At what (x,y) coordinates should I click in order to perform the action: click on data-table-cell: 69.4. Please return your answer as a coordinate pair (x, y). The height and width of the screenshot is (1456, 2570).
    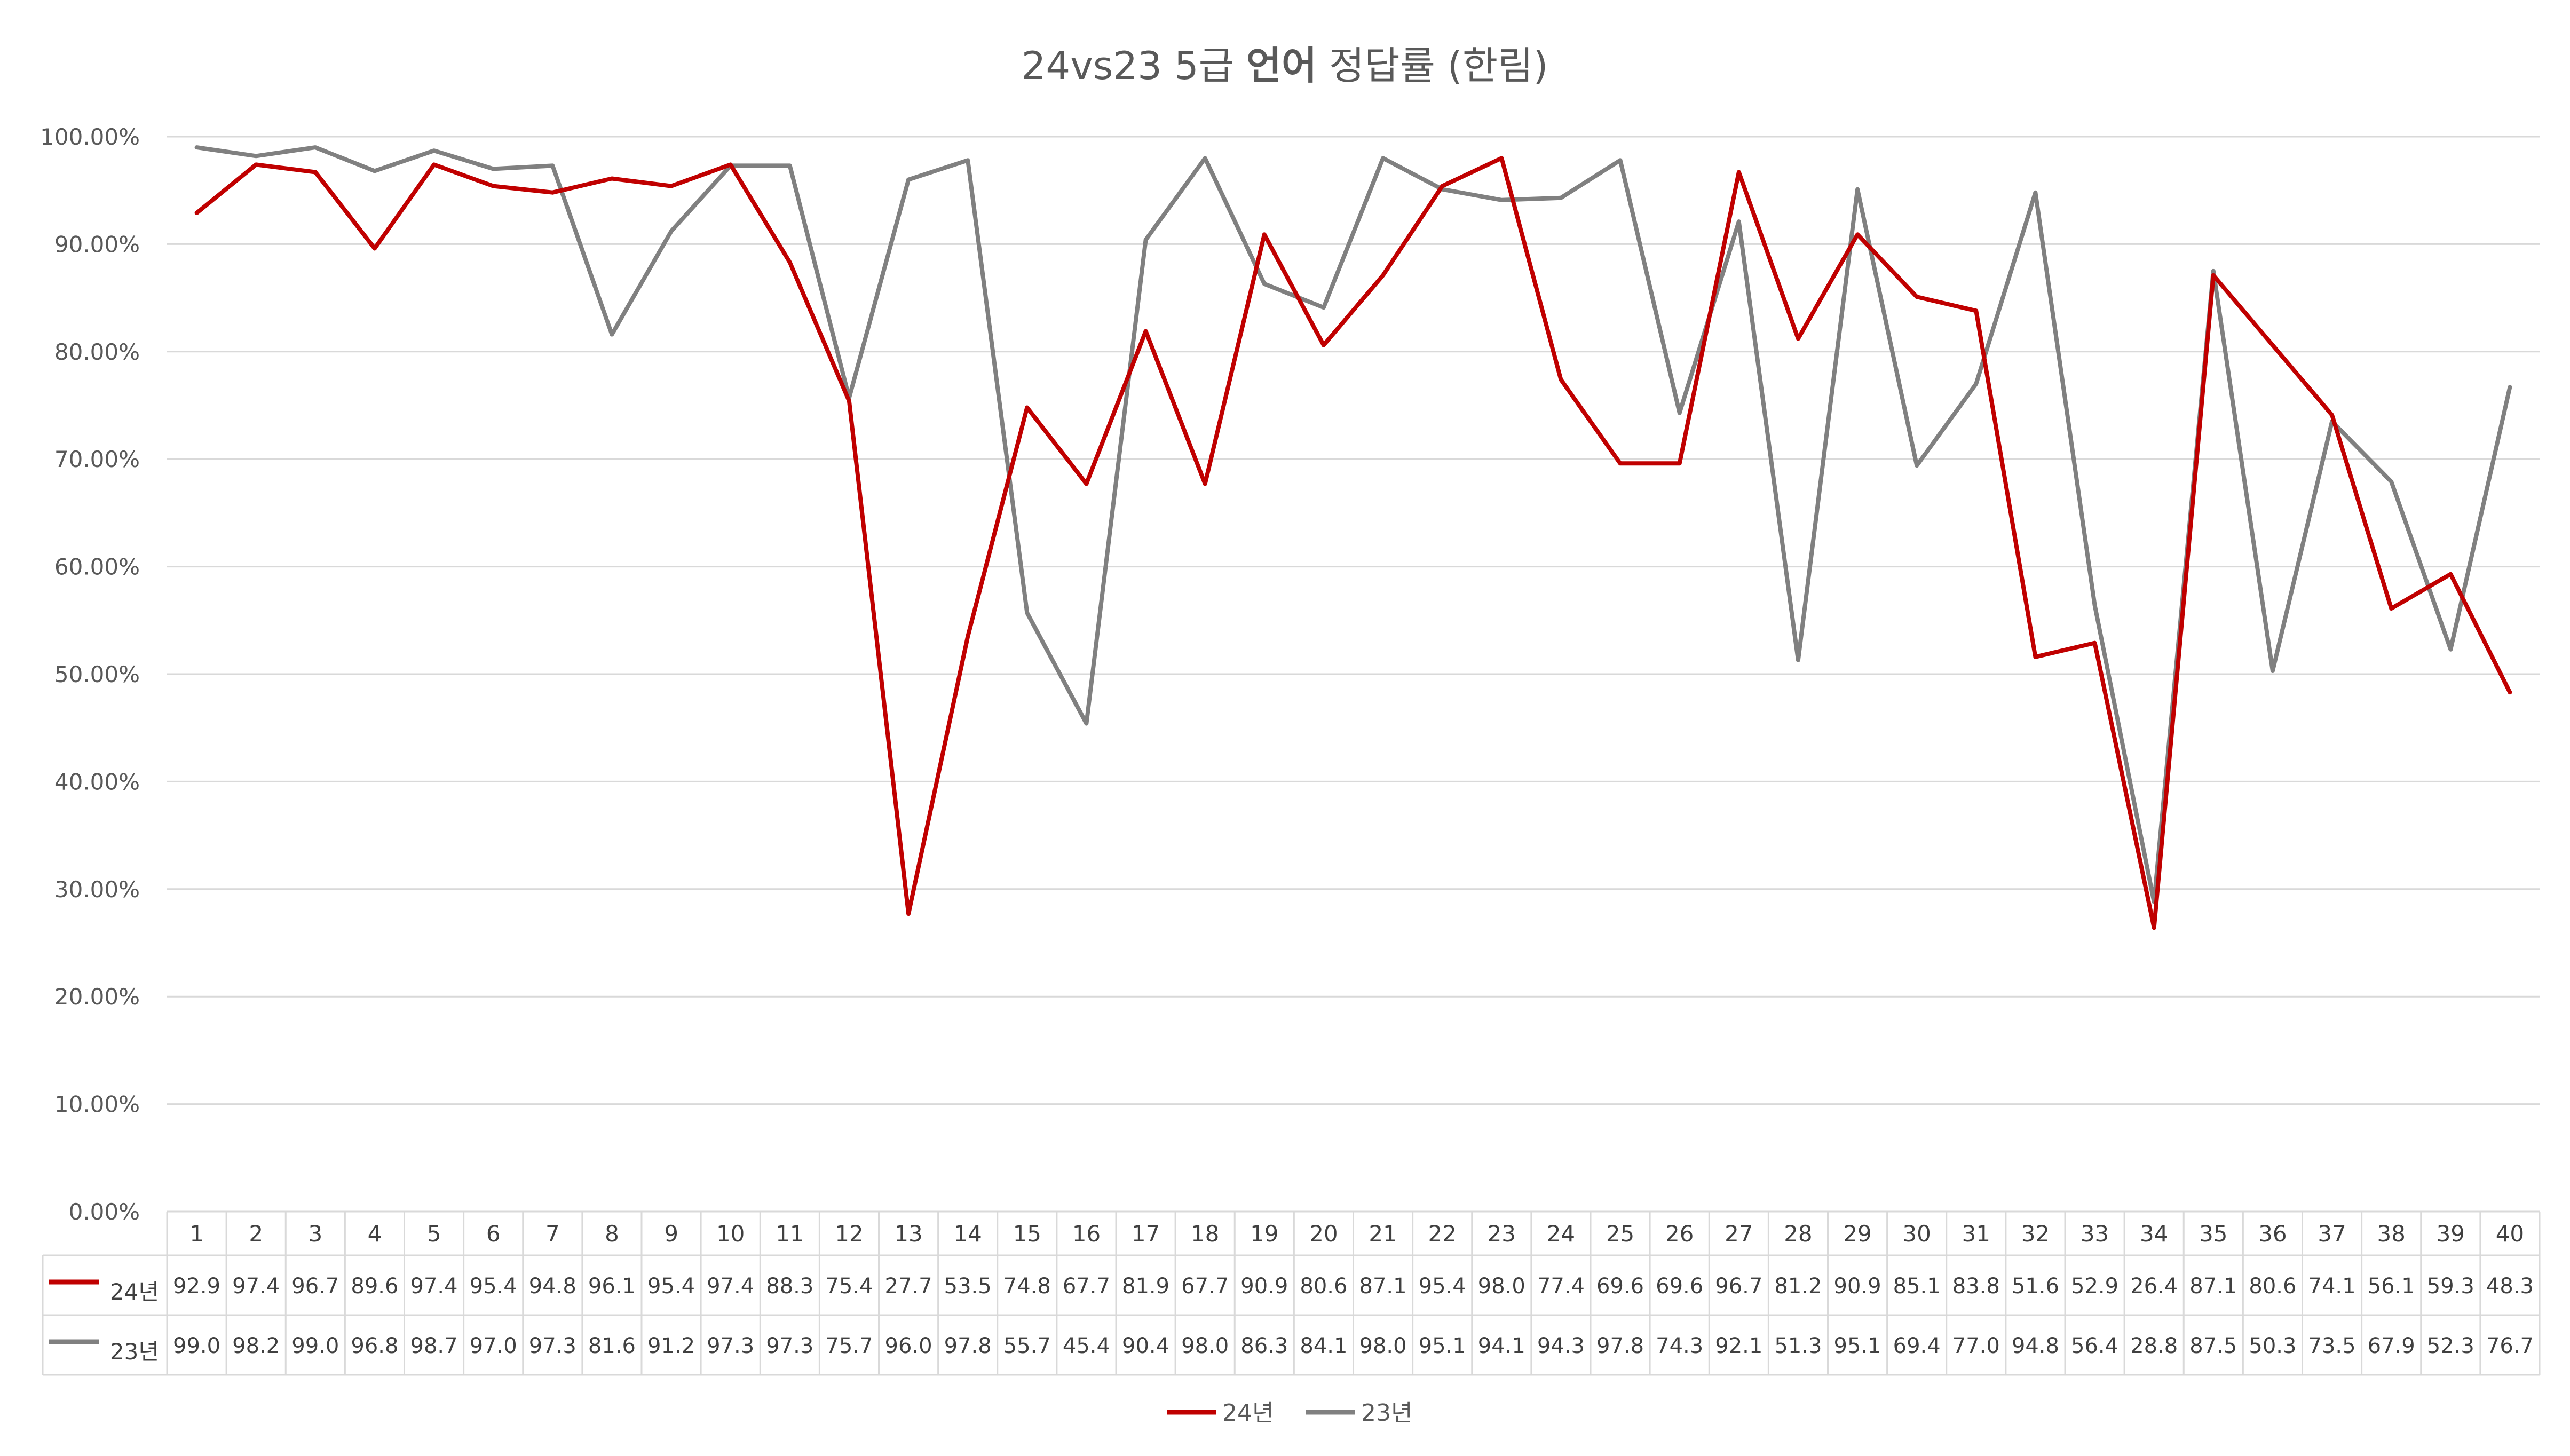
    Looking at the image, I should click on (1917, 1346).